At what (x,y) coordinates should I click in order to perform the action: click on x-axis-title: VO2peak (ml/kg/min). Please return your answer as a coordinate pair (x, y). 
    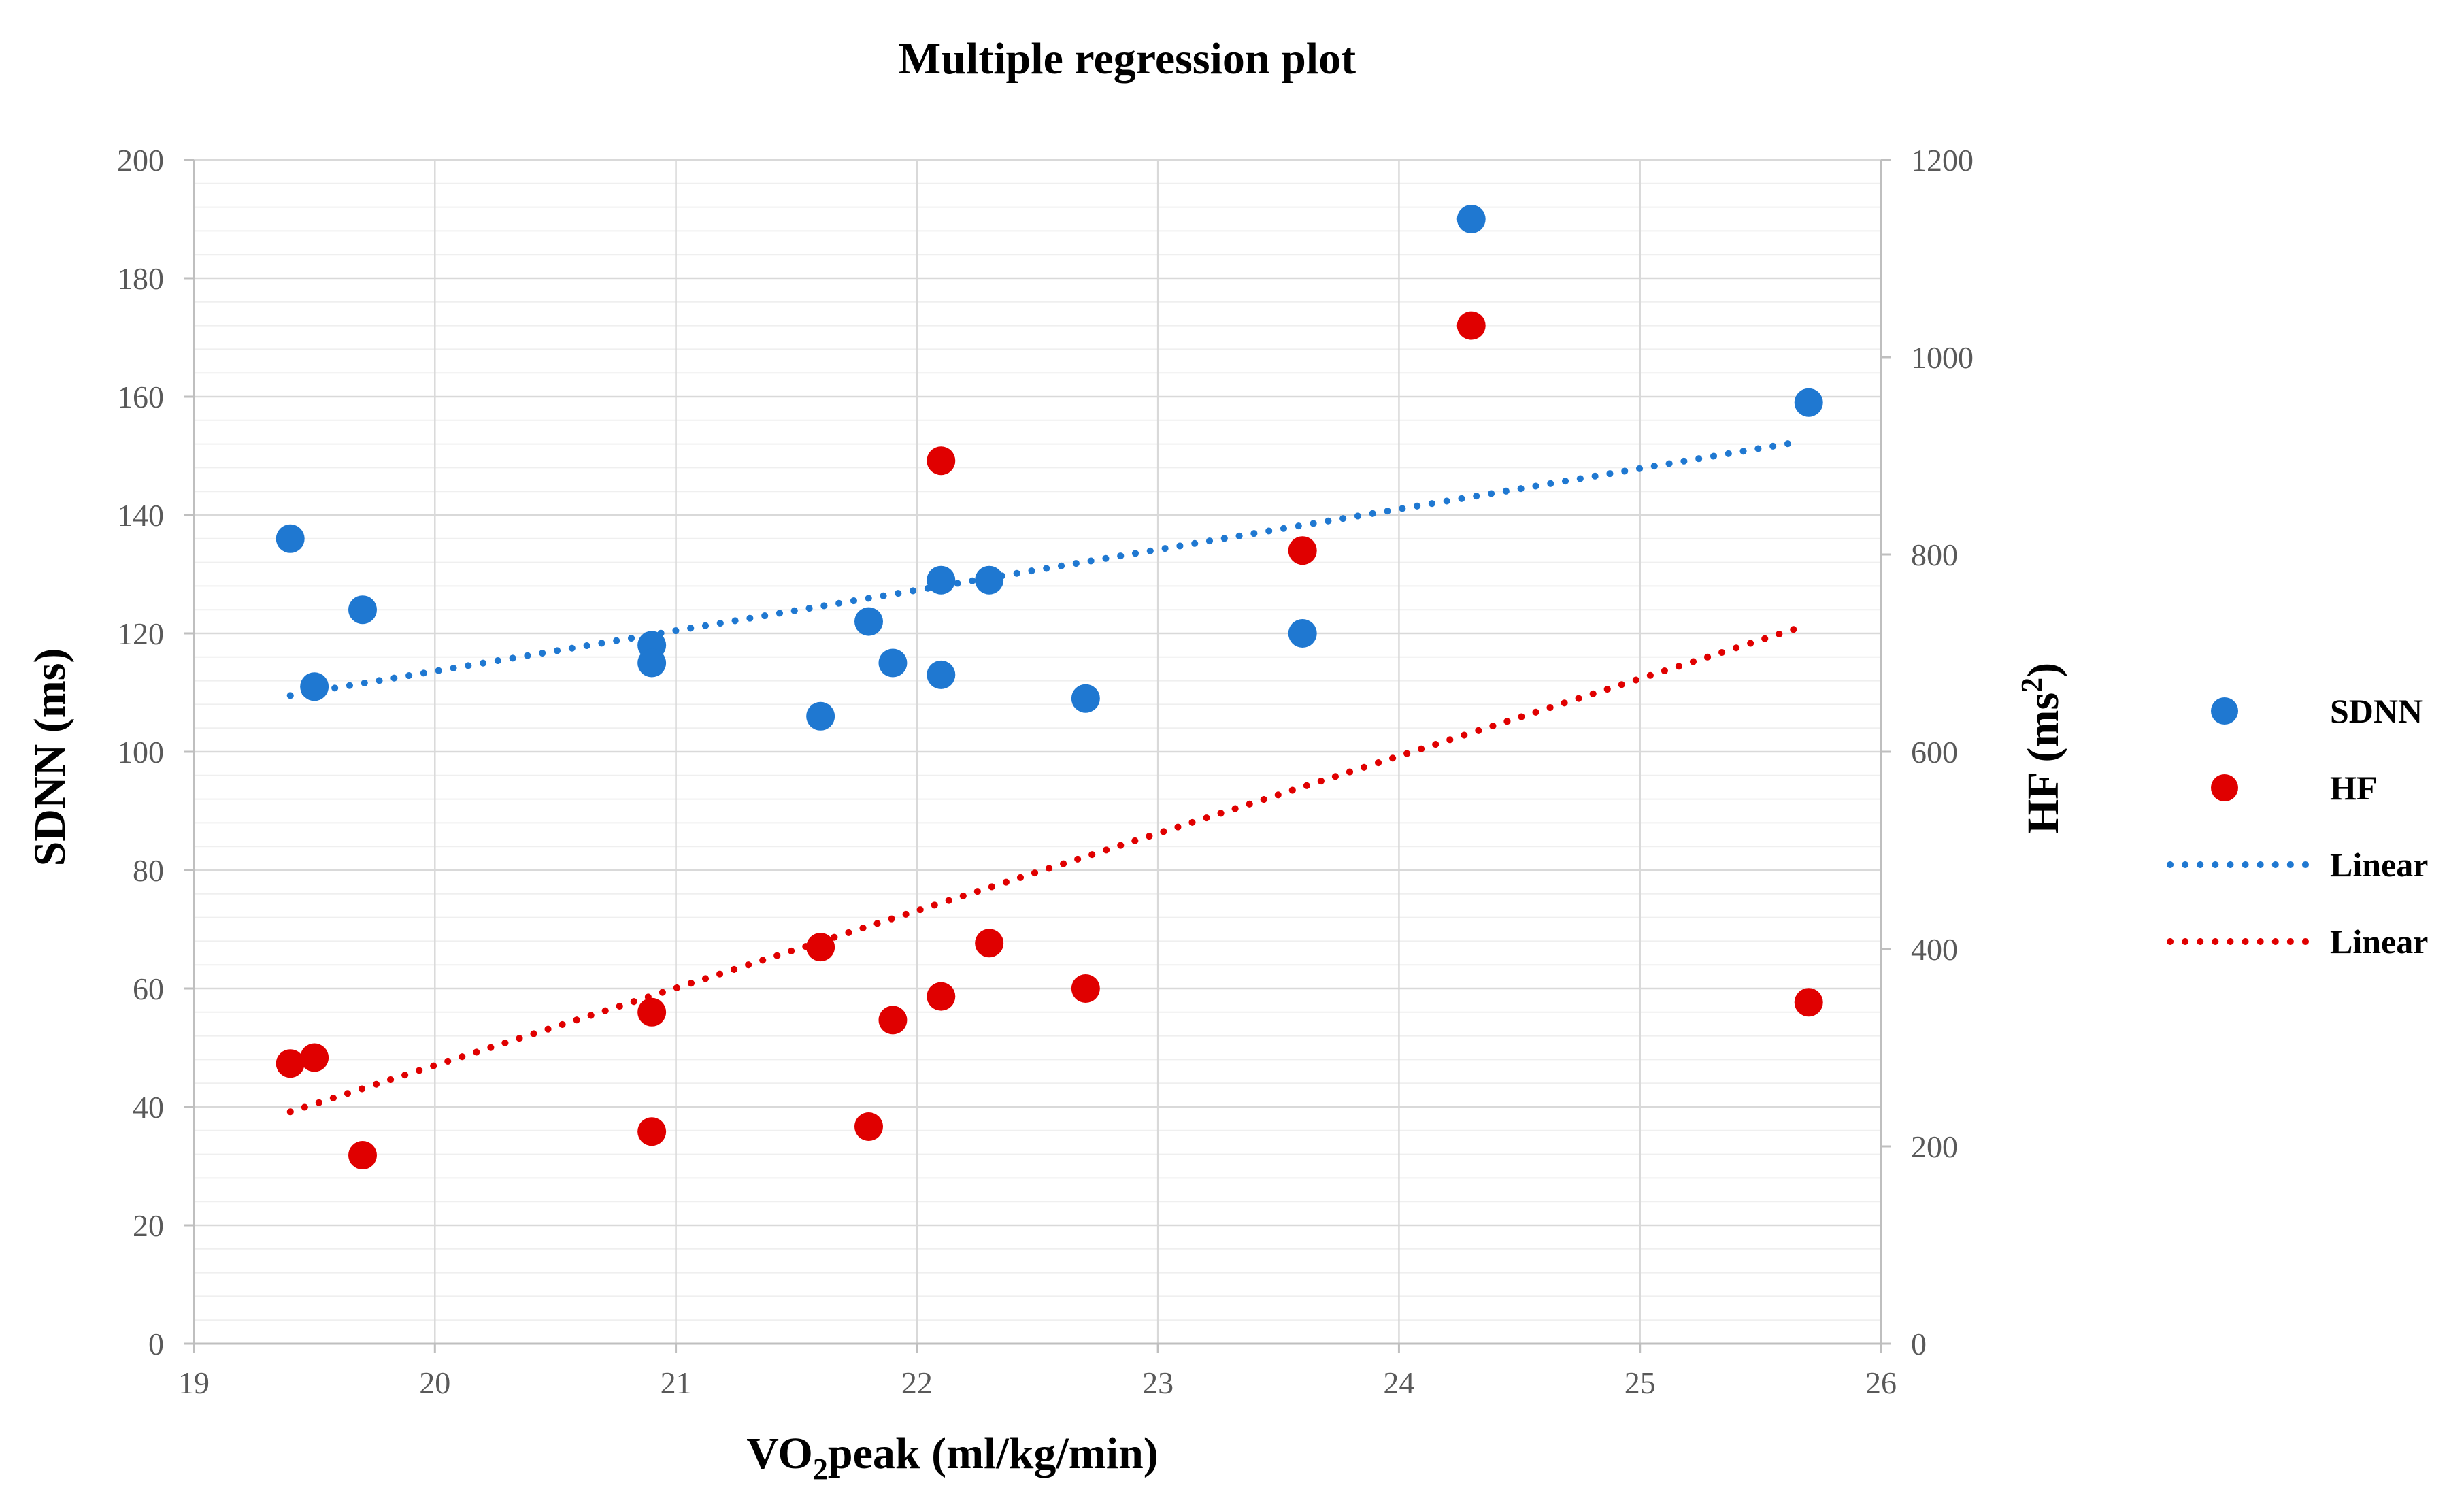
    Looking at the image, I should click on (952, 1457).